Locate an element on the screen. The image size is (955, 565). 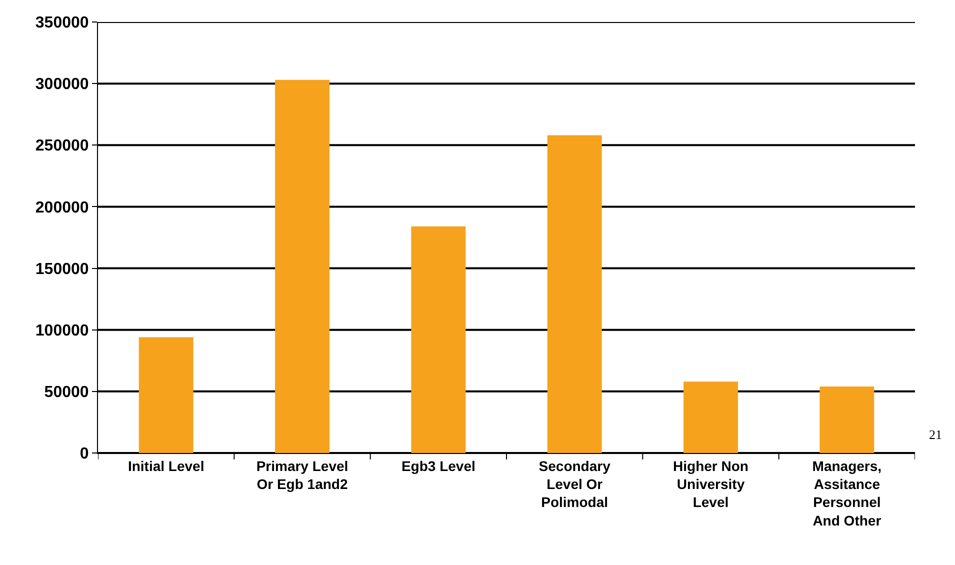
y-tick-label: 200000 is located at coordinates (62, 207).